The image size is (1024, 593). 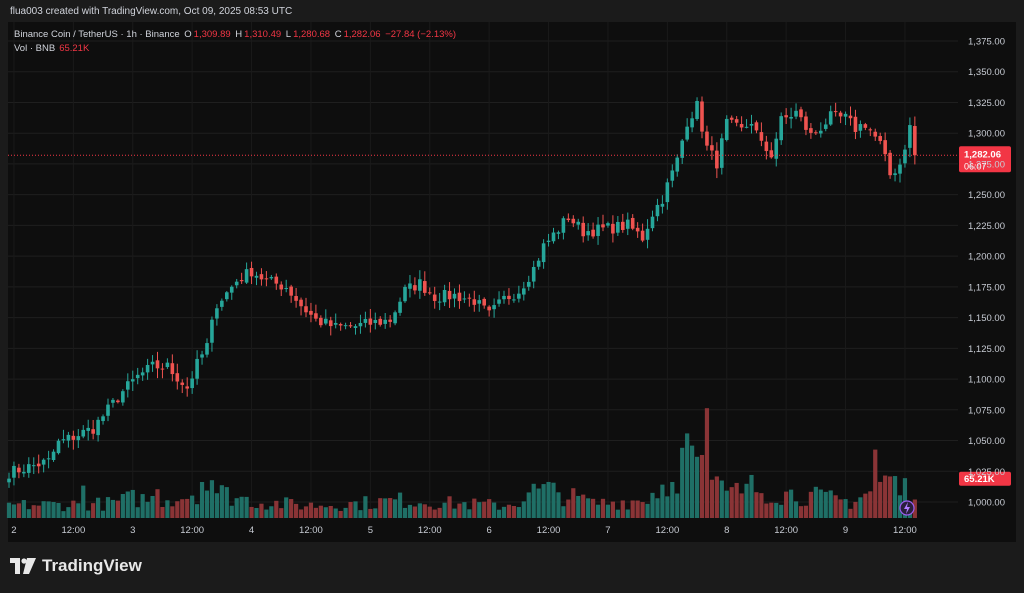 What do you see at coordinates (986, 287) in the screenshot?
I see `price-tick-label: 1,175.00` at bounding box center [986, 287].